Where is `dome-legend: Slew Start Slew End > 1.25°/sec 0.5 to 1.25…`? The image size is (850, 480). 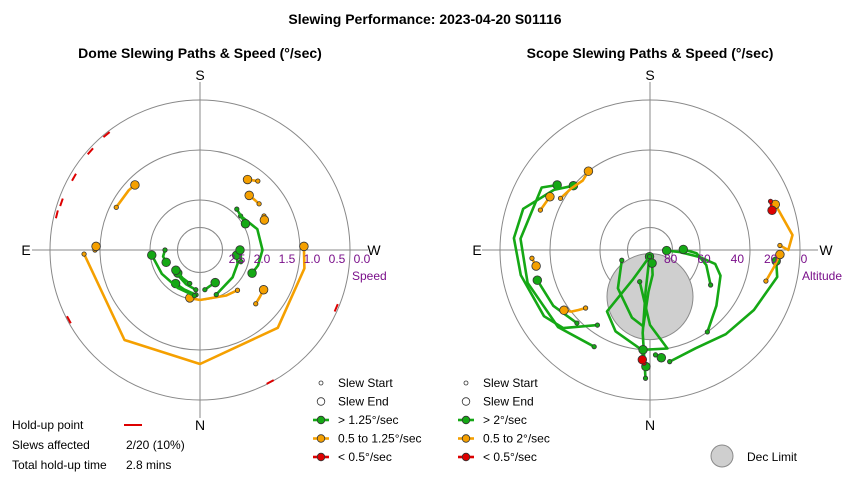
dome-legend: Slew Start Slew End > 1.25°/sec 0.5 to 1.25… is located at coordinates (367, 420).